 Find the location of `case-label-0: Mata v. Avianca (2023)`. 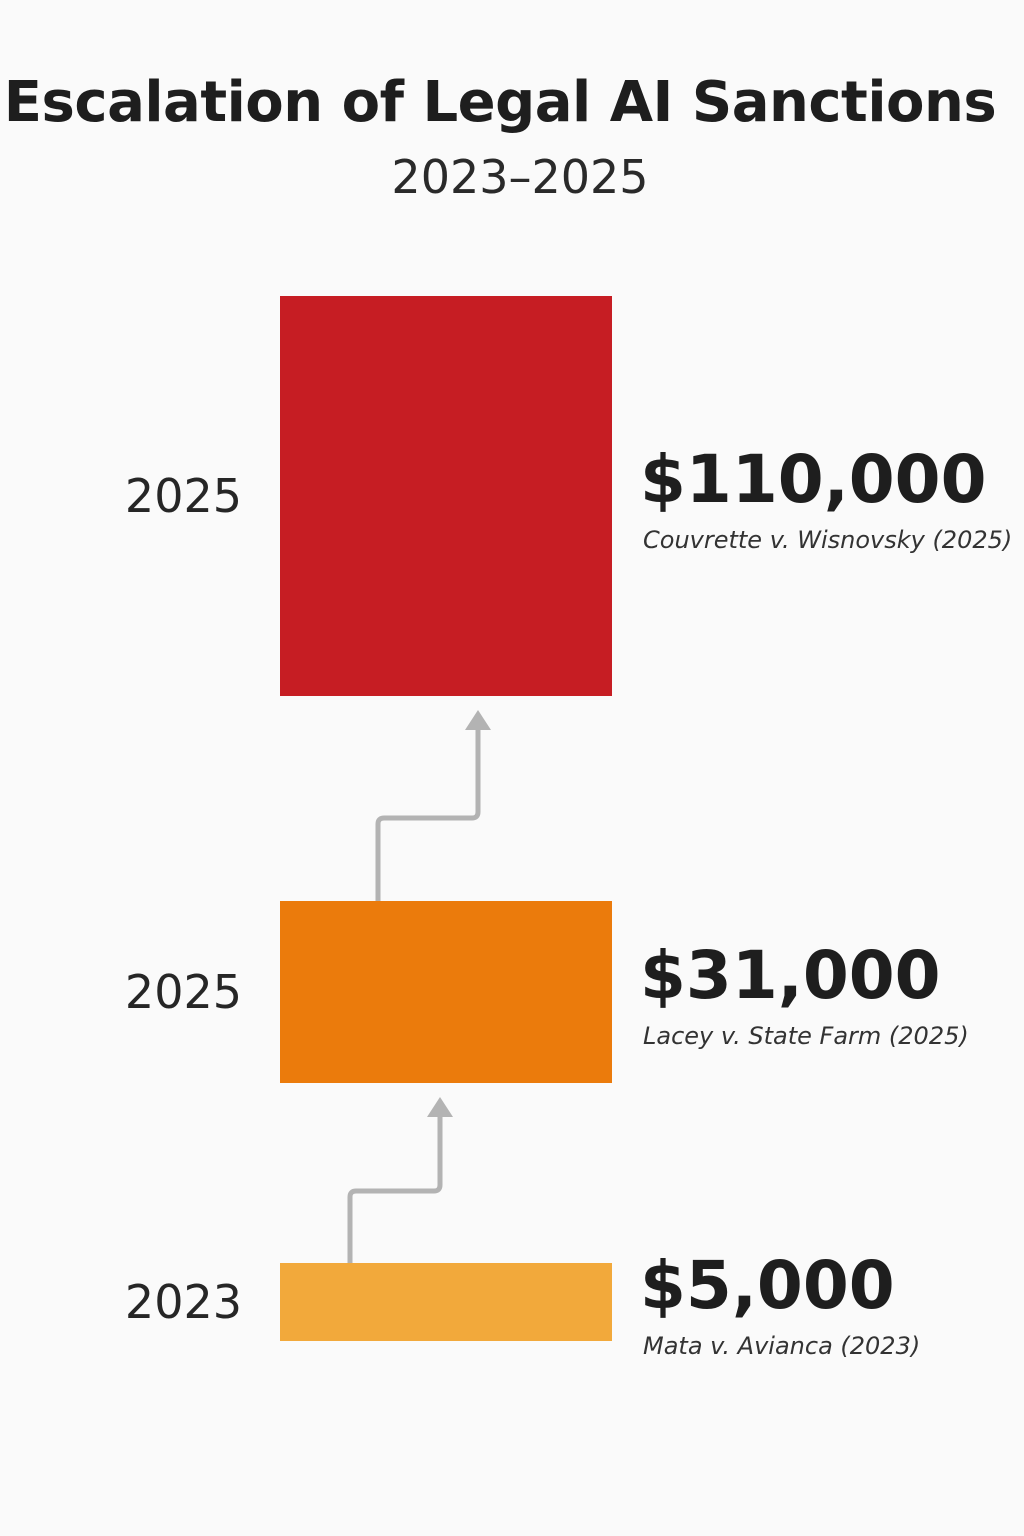

case-label-0: Mata v. Avianca (2023) is located at coordinates (781, 1346).